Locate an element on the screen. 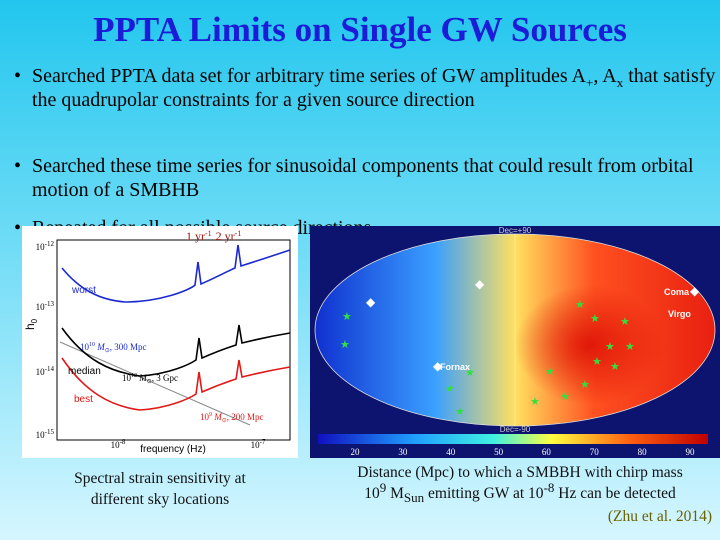 The width and height of the screenshot is (720, 540). text: -14 is located at coordinates (50, 369).